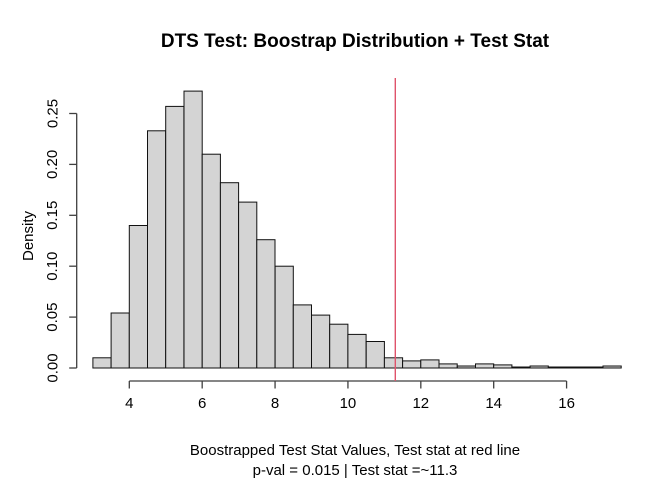 The image size is (672, 480). I want to click on y-tick-label: 0.00, so click(52, 367).